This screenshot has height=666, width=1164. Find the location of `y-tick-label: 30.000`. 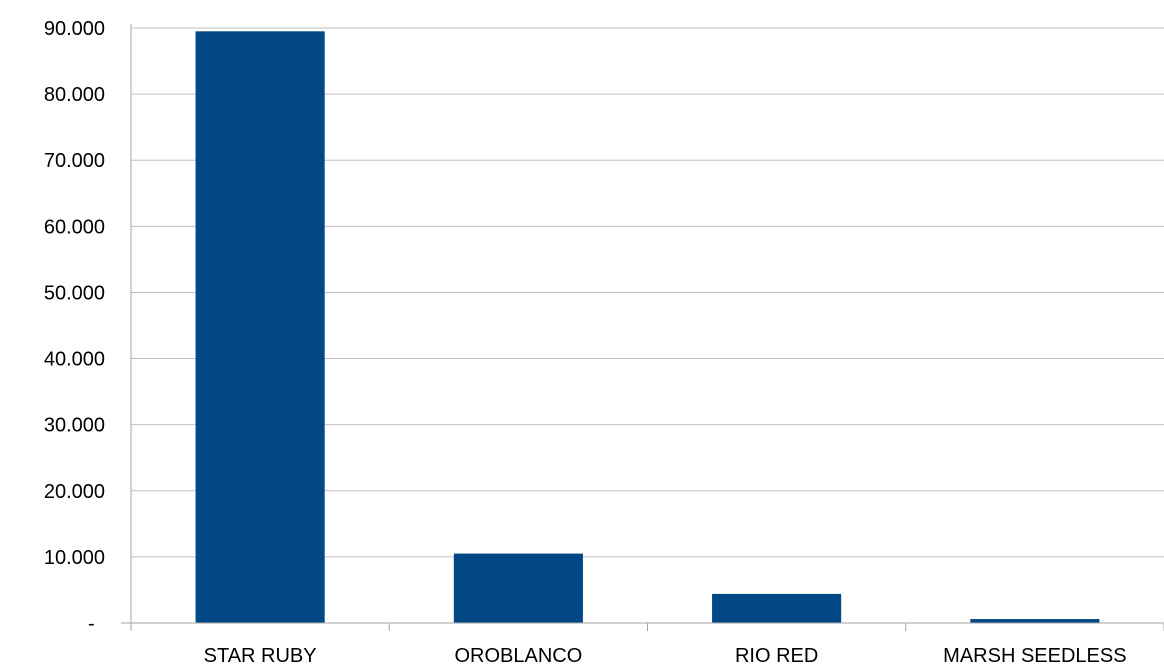

y-tick-label: 30.000 is located at coordinates (74, 426).